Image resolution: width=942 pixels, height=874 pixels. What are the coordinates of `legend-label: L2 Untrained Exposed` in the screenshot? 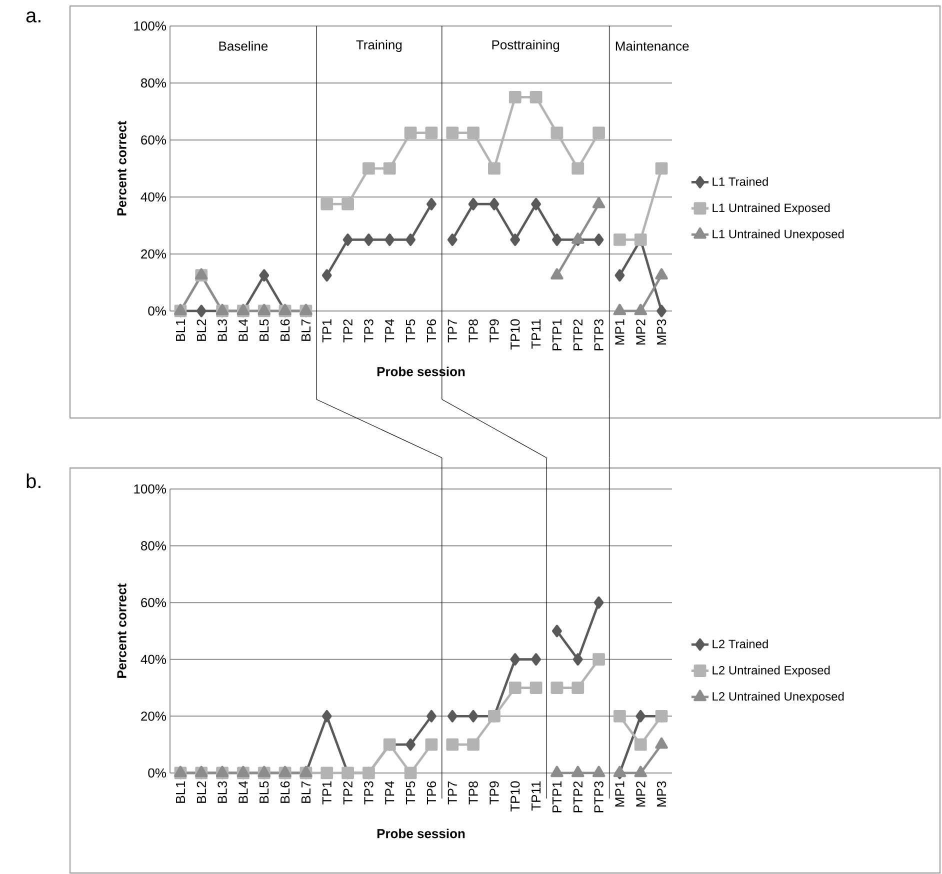 It's located at (771, 671).